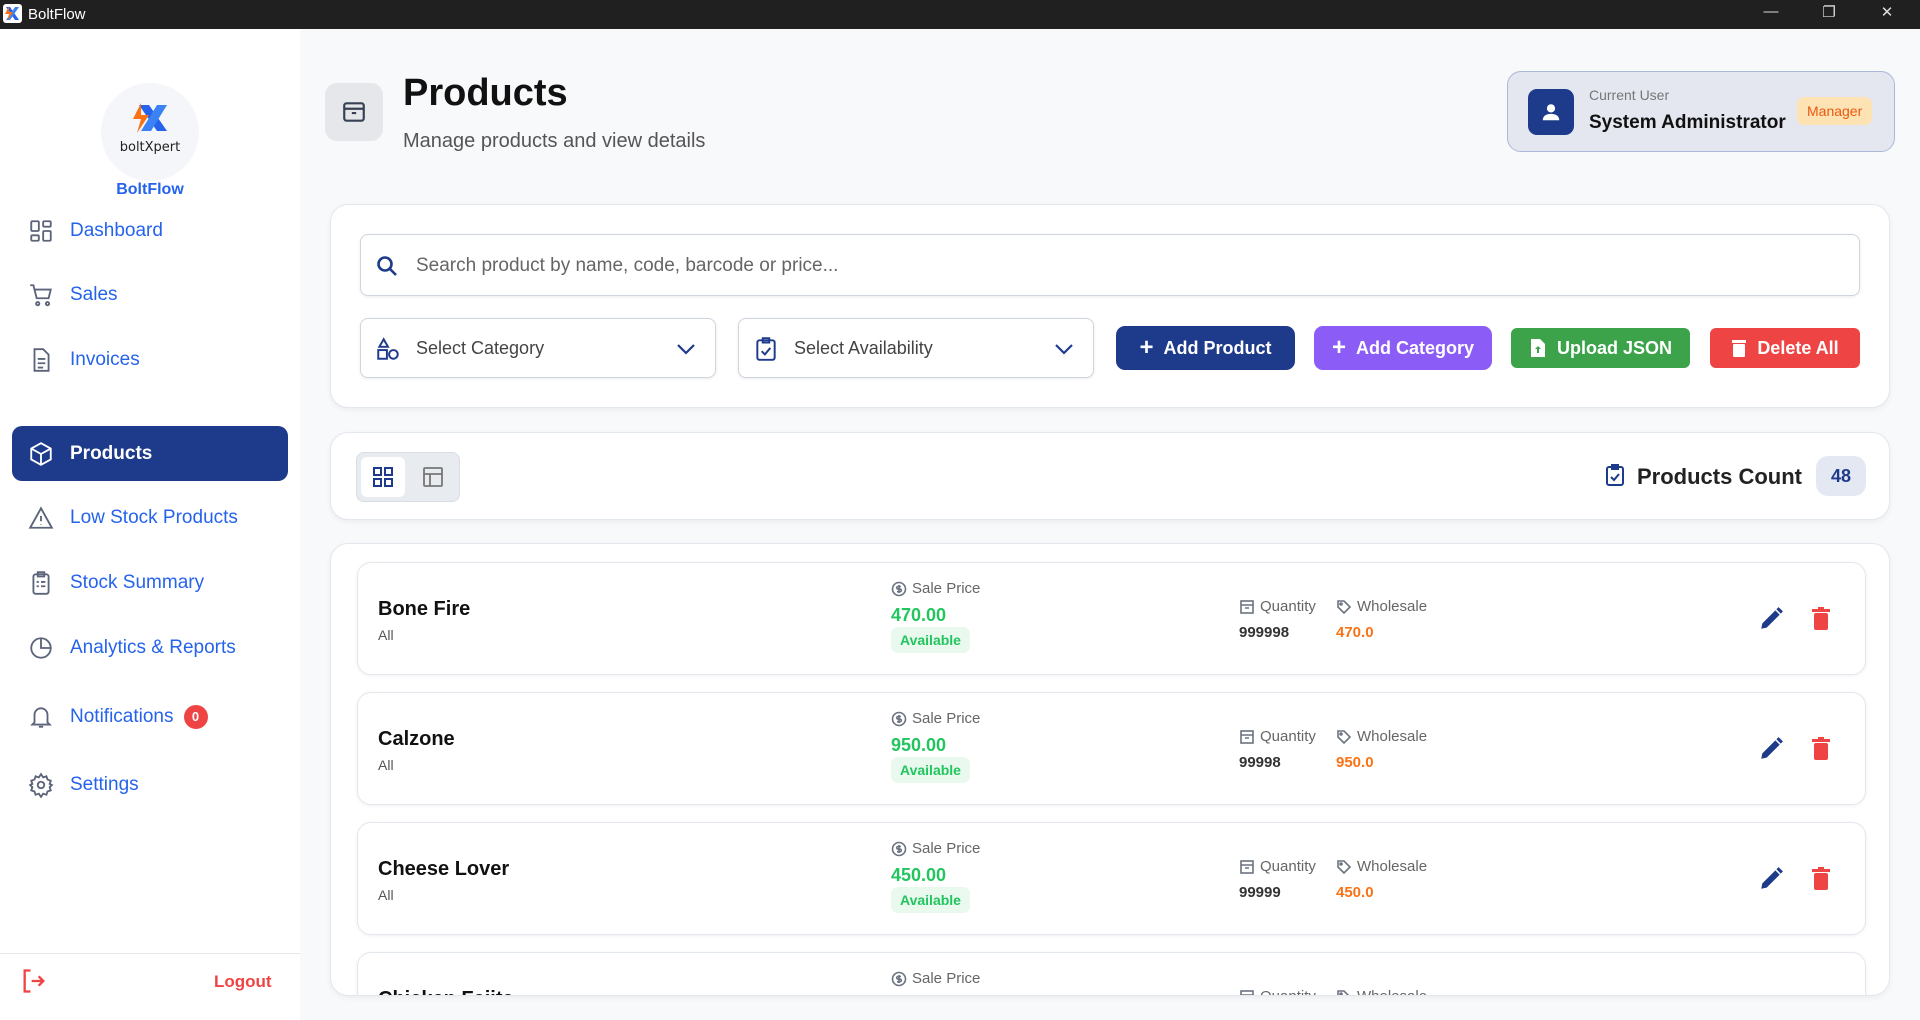 The height and width of the screenshot is (1020, 1920). What do you see at coordinates (1687, 122) in the screenshot?
I see `current-user-name: System Administrator` at bounding box center [1687, 122].